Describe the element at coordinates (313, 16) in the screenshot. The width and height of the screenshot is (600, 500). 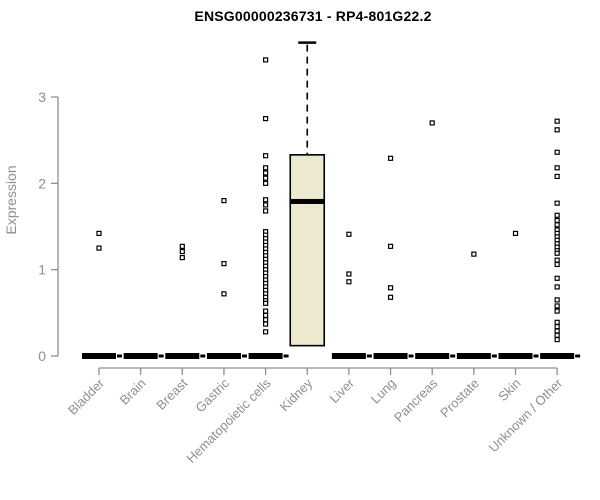
I see `chart-title: ENSG00000236731 - RP4-801G22.2` at that location.